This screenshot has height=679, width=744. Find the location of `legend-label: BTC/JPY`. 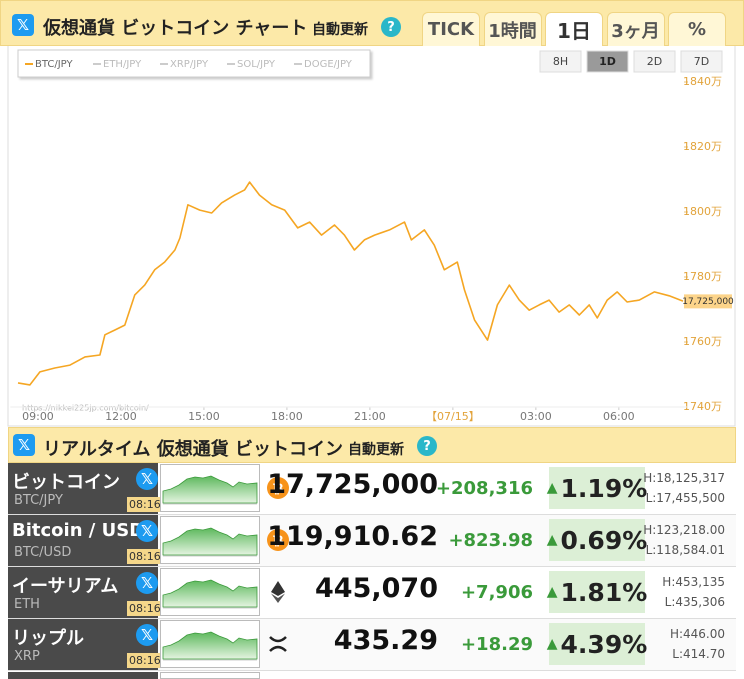

legend-label: BTC/JPY is located at coordinates (54, 64).